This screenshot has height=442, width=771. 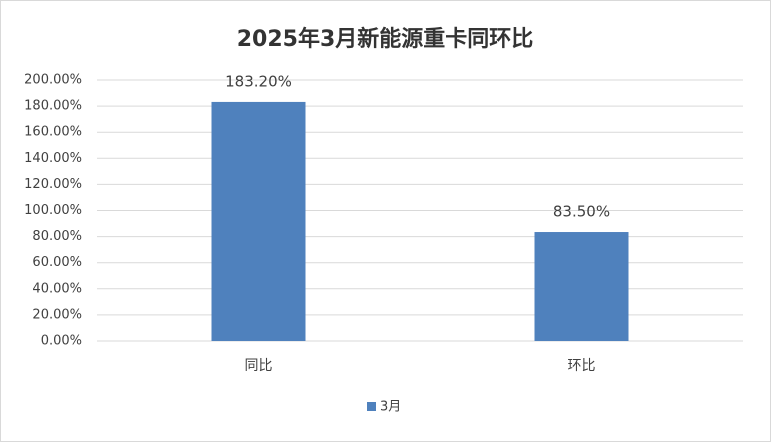 I want to click on data-label: 183.20%, so click(x=258, y=81).